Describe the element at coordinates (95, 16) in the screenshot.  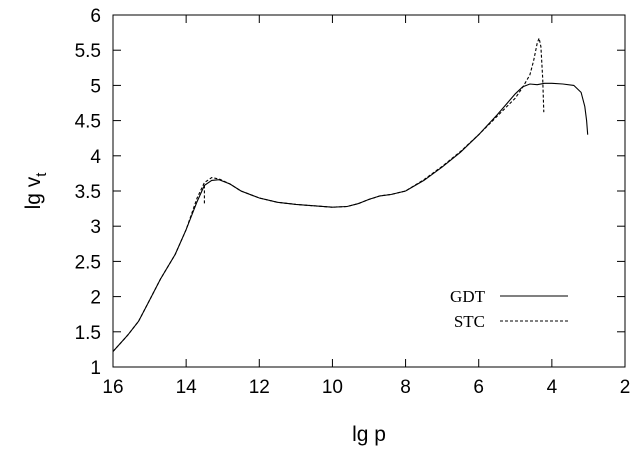
I see `y-tick-label: 6` at that location.